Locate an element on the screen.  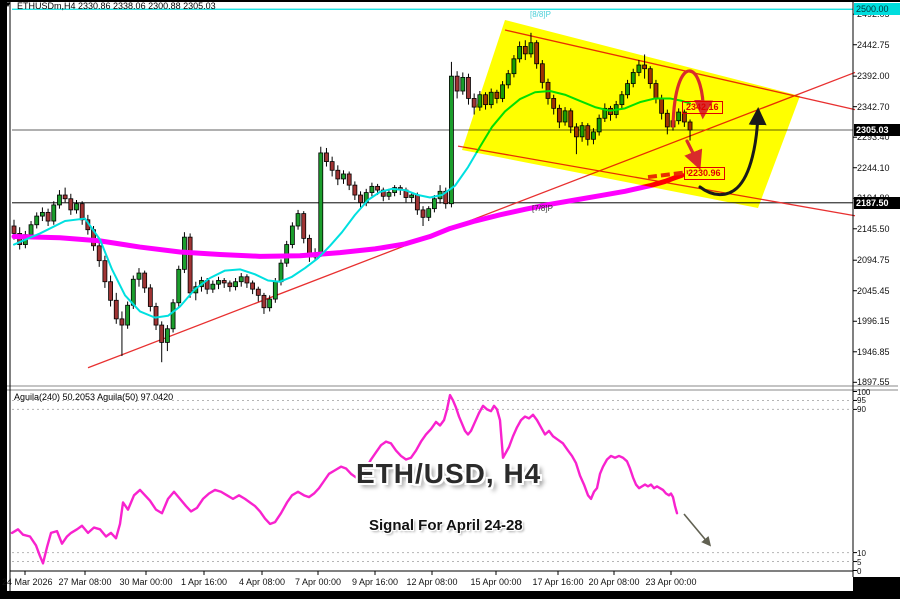
osc-axis-label: 90 is located at coordinates (861, 410).